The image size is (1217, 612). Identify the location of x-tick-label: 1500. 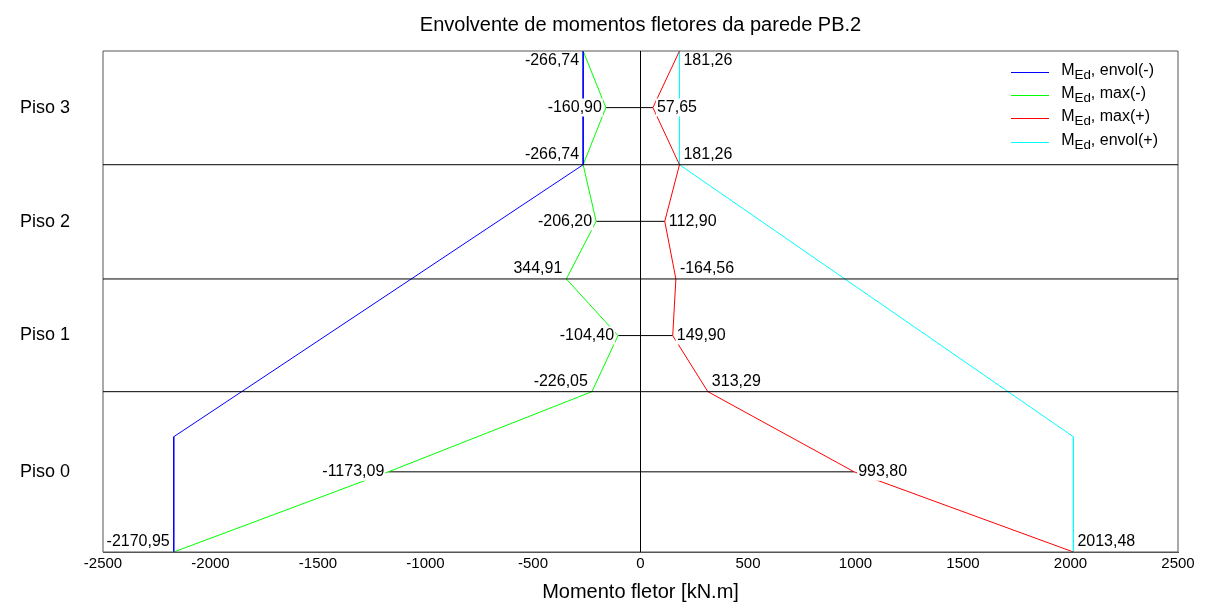
(963, 563).